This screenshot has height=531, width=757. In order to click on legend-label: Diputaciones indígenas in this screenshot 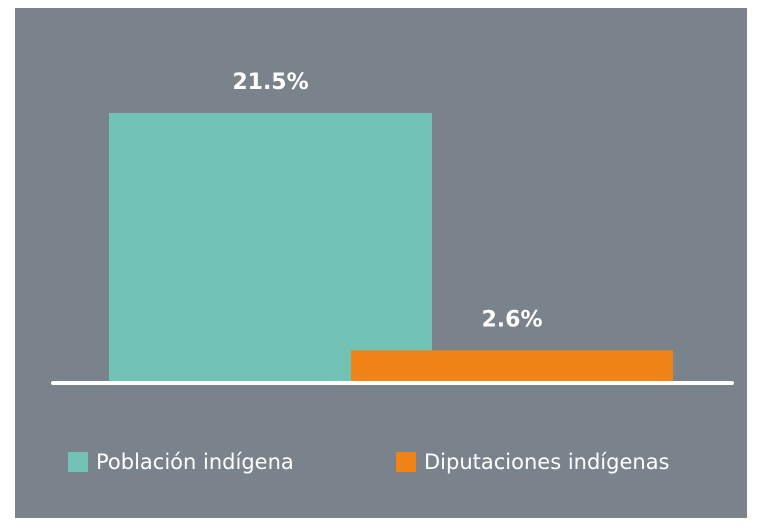, I will do `click(547, 462)`.